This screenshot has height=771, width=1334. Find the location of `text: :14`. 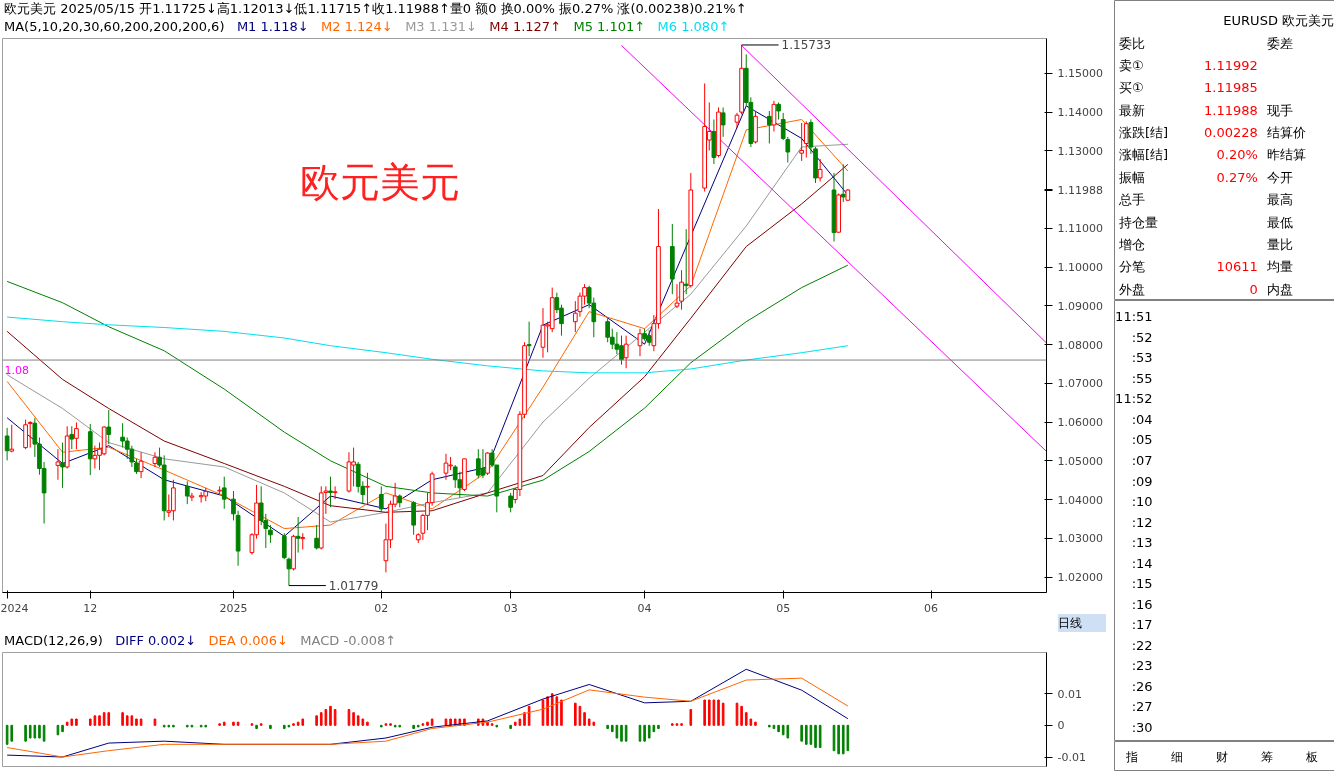

text: :14 is located at coordinates (1142, 563).